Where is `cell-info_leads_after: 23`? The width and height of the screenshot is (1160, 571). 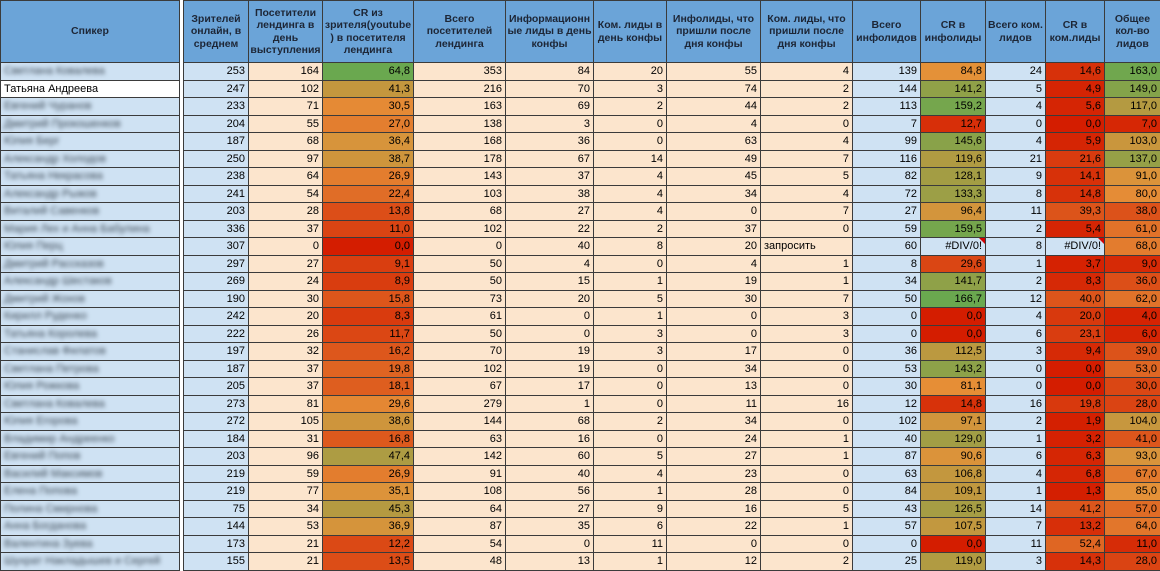
cell-info_leads_after: 23 is located at coordinates (714, 474).